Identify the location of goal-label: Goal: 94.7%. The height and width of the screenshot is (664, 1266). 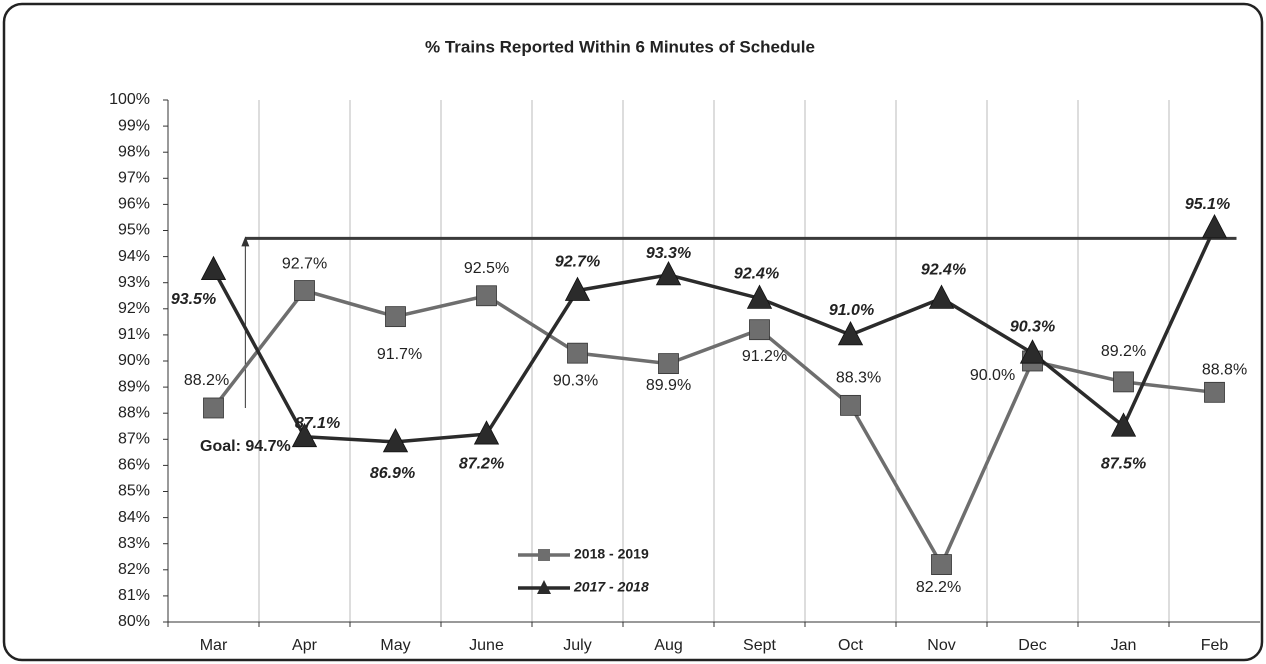
(245, 446).